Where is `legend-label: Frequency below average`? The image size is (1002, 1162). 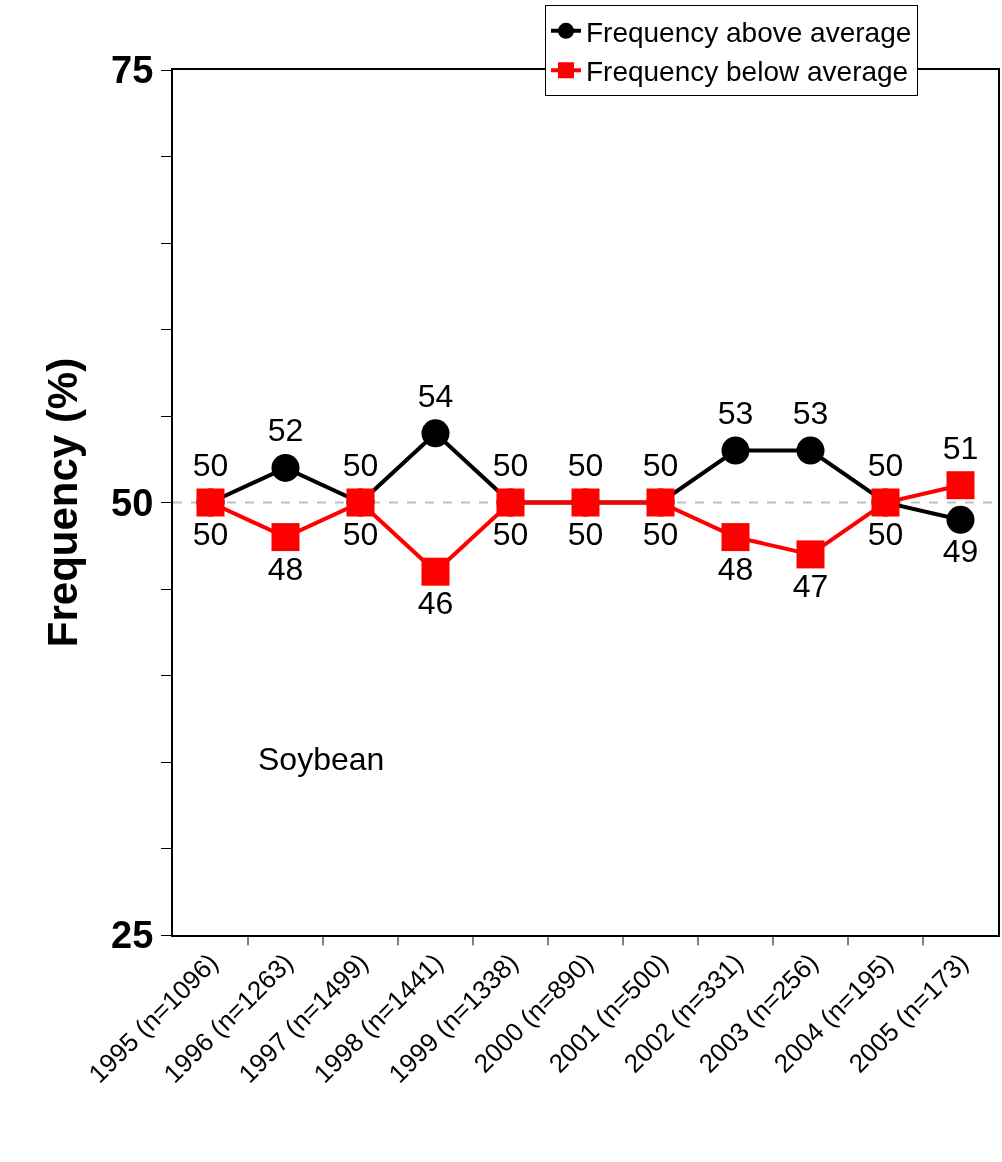
legend-label: Frequency below average is located at coordinates (747, 72).